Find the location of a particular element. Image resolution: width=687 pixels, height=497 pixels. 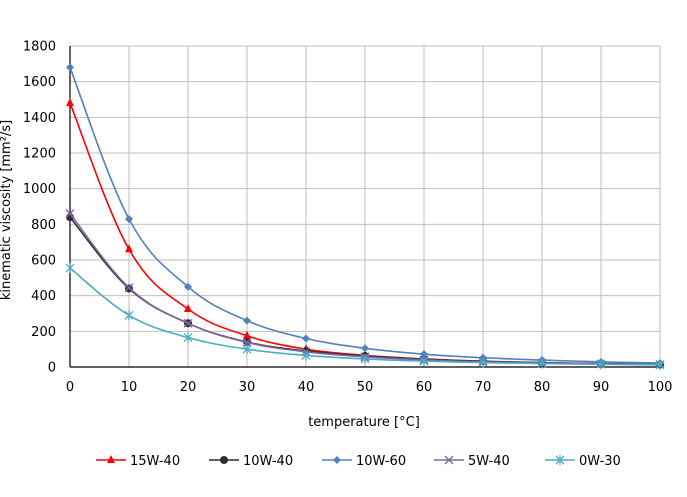

legend-entry: 10W-60 is located at coordinates (364, 461).